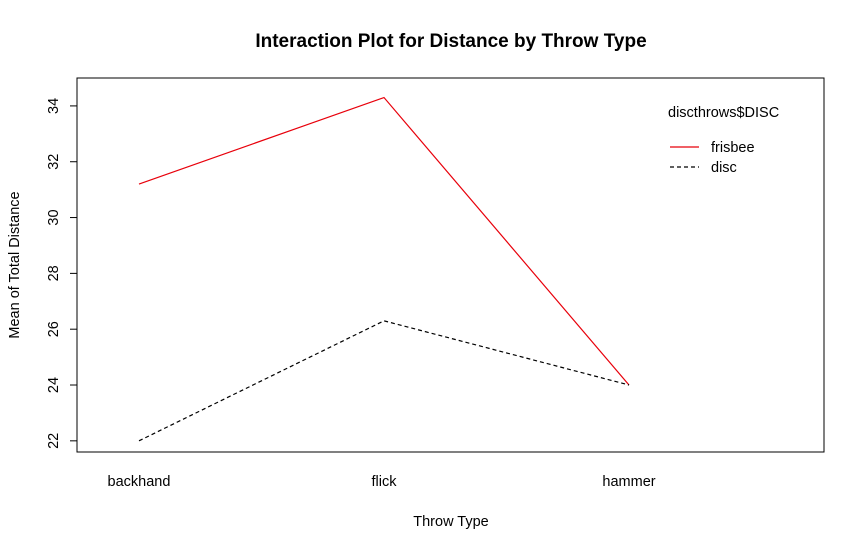 Image resolution: width=865 pixels, height=550 pixels. Describe the element at coordinates (385, 482) in the screenshot. I see `x-tick-label: flick` at that location.